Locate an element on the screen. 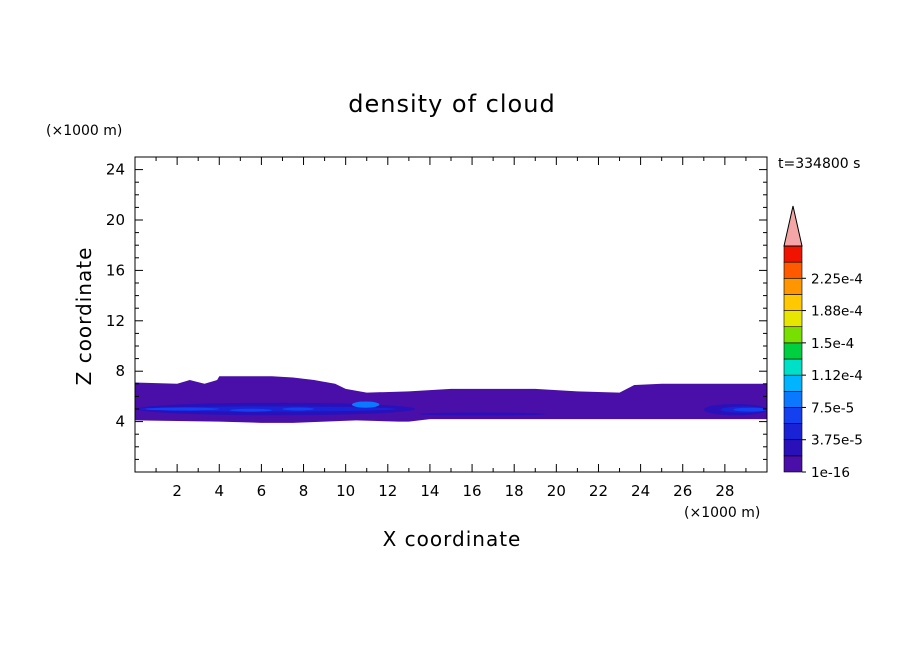  x-tick-label: 24 is located at coordinates (640, 491).